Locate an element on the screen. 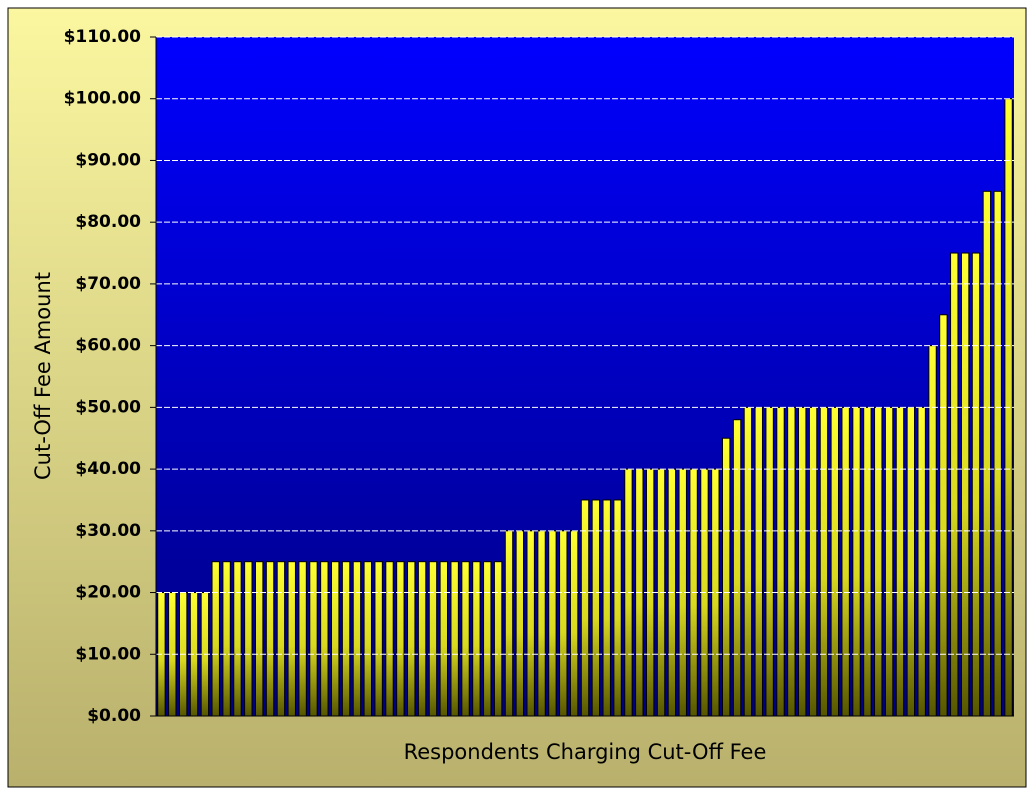 Image resolution: width=1034 pixels, height=795 pixels. y-tick-label: $20.00 is located at coordinates (108, 593).